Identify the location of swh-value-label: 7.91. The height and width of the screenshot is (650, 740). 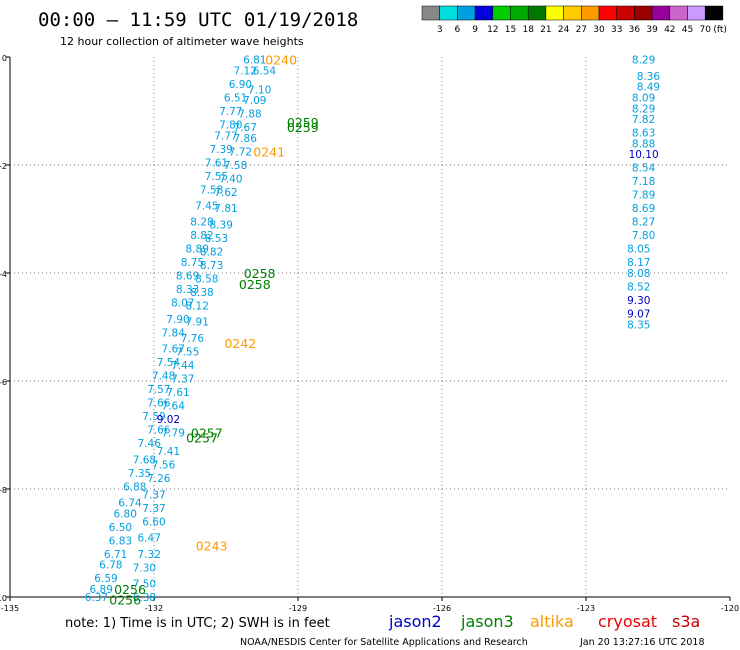
(197, 323).